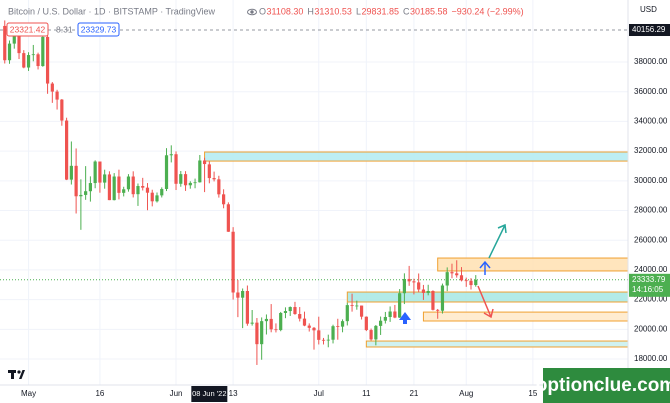  What do you see at coordinates (310, 11) in the screenshot?
I see `legend-label: H` at bounding box center [310, 11].